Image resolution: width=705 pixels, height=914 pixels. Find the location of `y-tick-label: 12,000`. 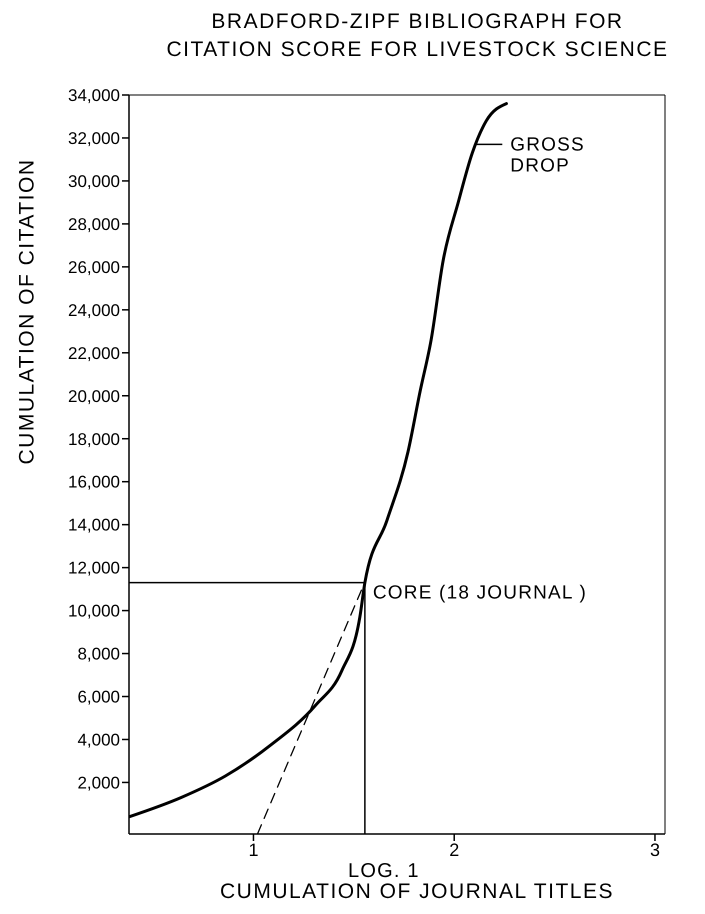

y-tick-label: 12,000 is located at coordinates (94, 568).